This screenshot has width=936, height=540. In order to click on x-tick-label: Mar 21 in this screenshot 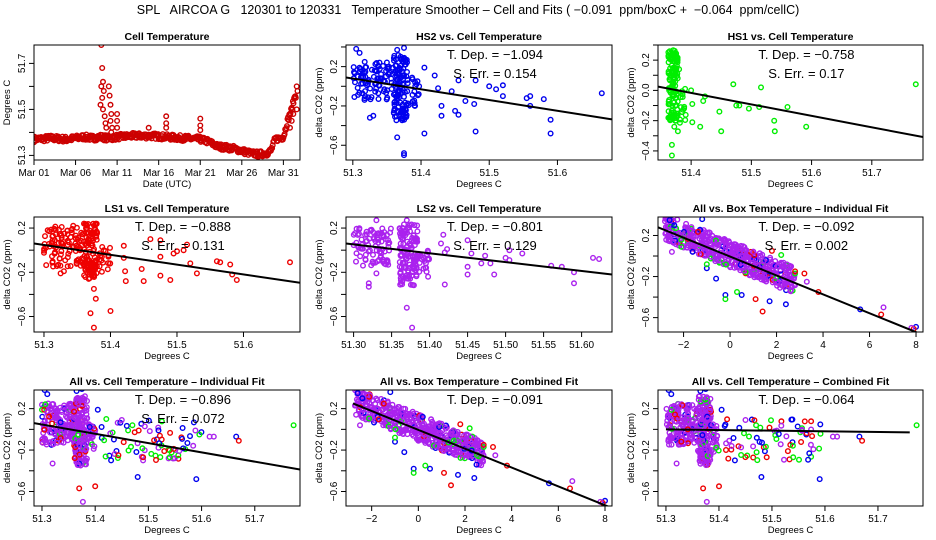, I will do `click(201, 173)`.